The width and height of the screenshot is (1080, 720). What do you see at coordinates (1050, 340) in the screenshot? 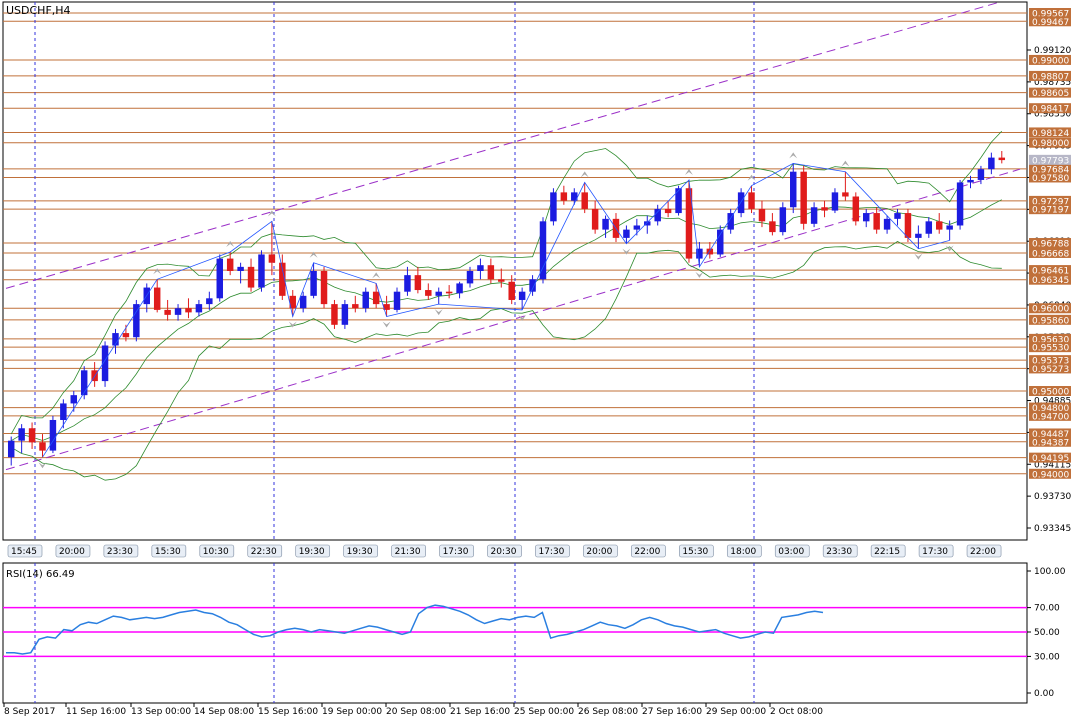
I see `level-price-label: 0.95630` at bounding box center [1050, 340].